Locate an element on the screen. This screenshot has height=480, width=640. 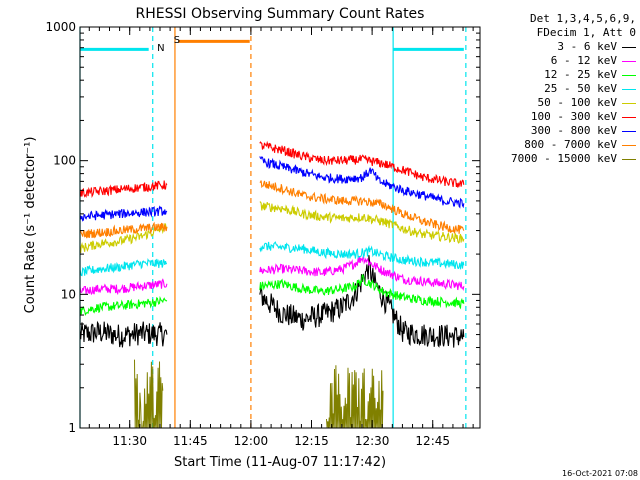
legend-entry-8: 7000 - 15000 keV is located at coordinates (558, 159).